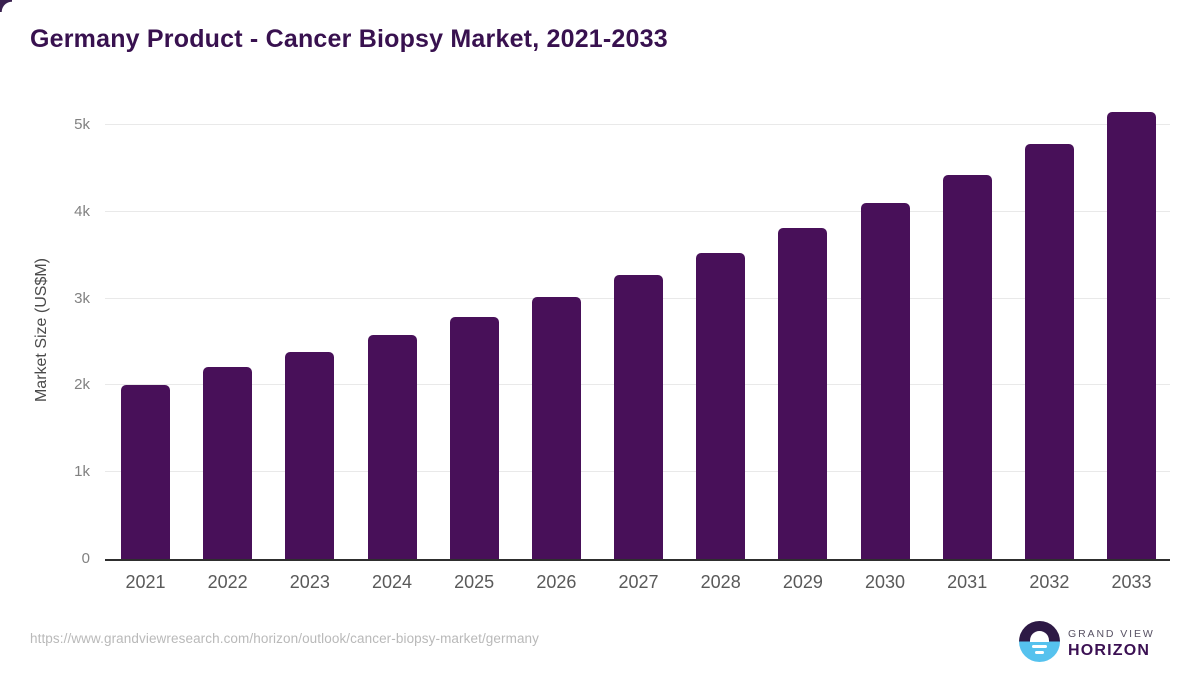 This screenshot has height=675, width=1200. What do you see at coordinates (474, 582) in the screenshot?
I see `x-tick-2025: 2025` at bounding box center [474, 582].